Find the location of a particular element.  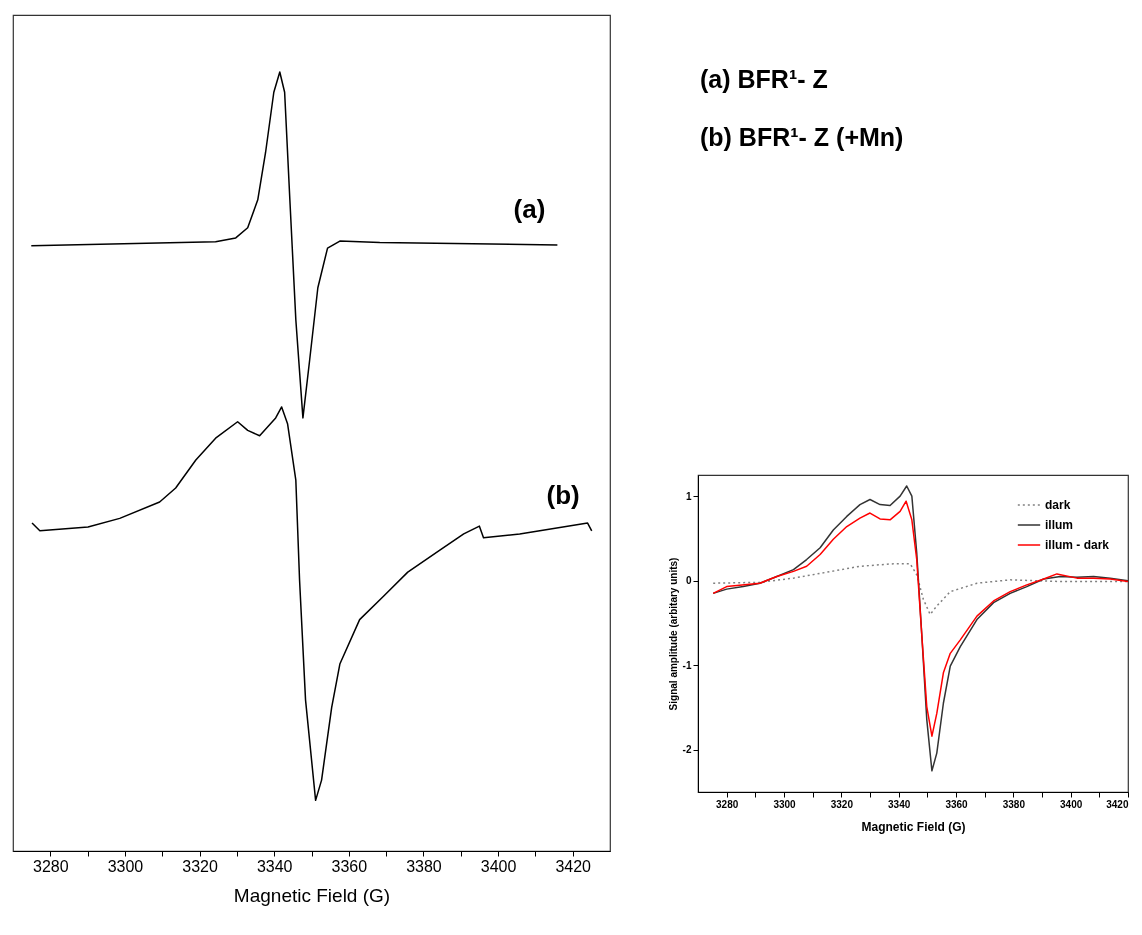

y-tick-label: 1 is located at coordinates (688, 496).